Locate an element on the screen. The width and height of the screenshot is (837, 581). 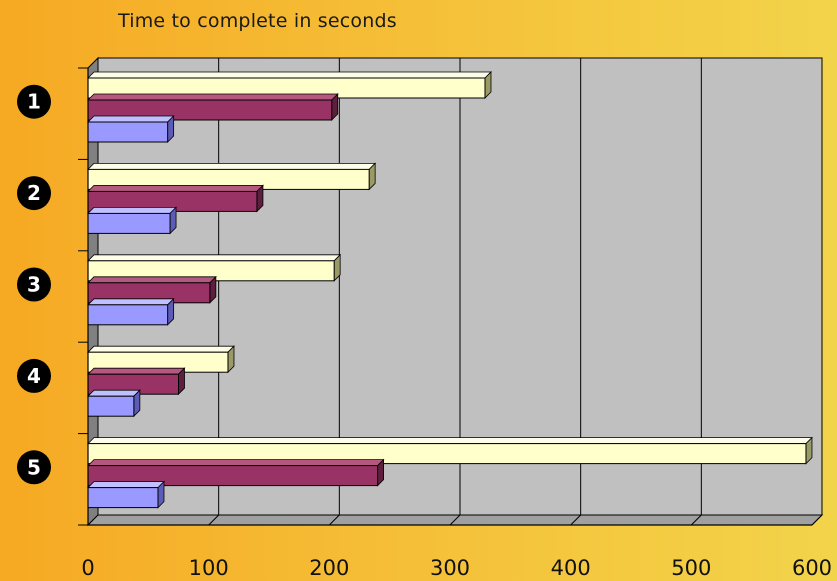
category-label: 4 is located at coordinates (34, 376).